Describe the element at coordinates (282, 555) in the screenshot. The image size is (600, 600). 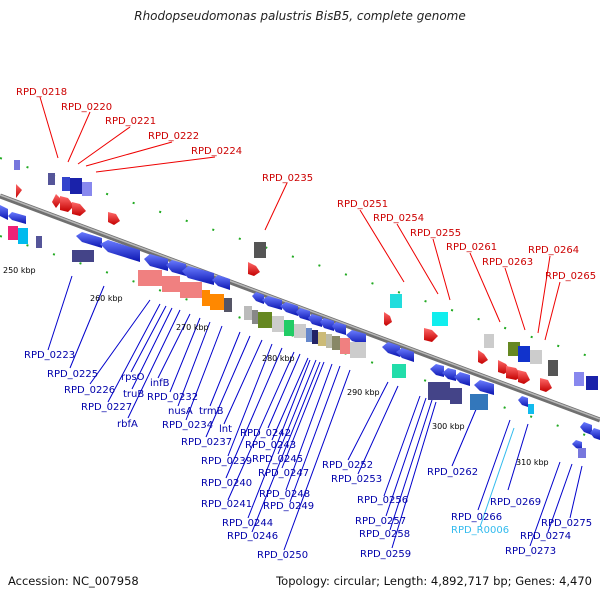
I see `gene-label: RPD_0250` at that location.